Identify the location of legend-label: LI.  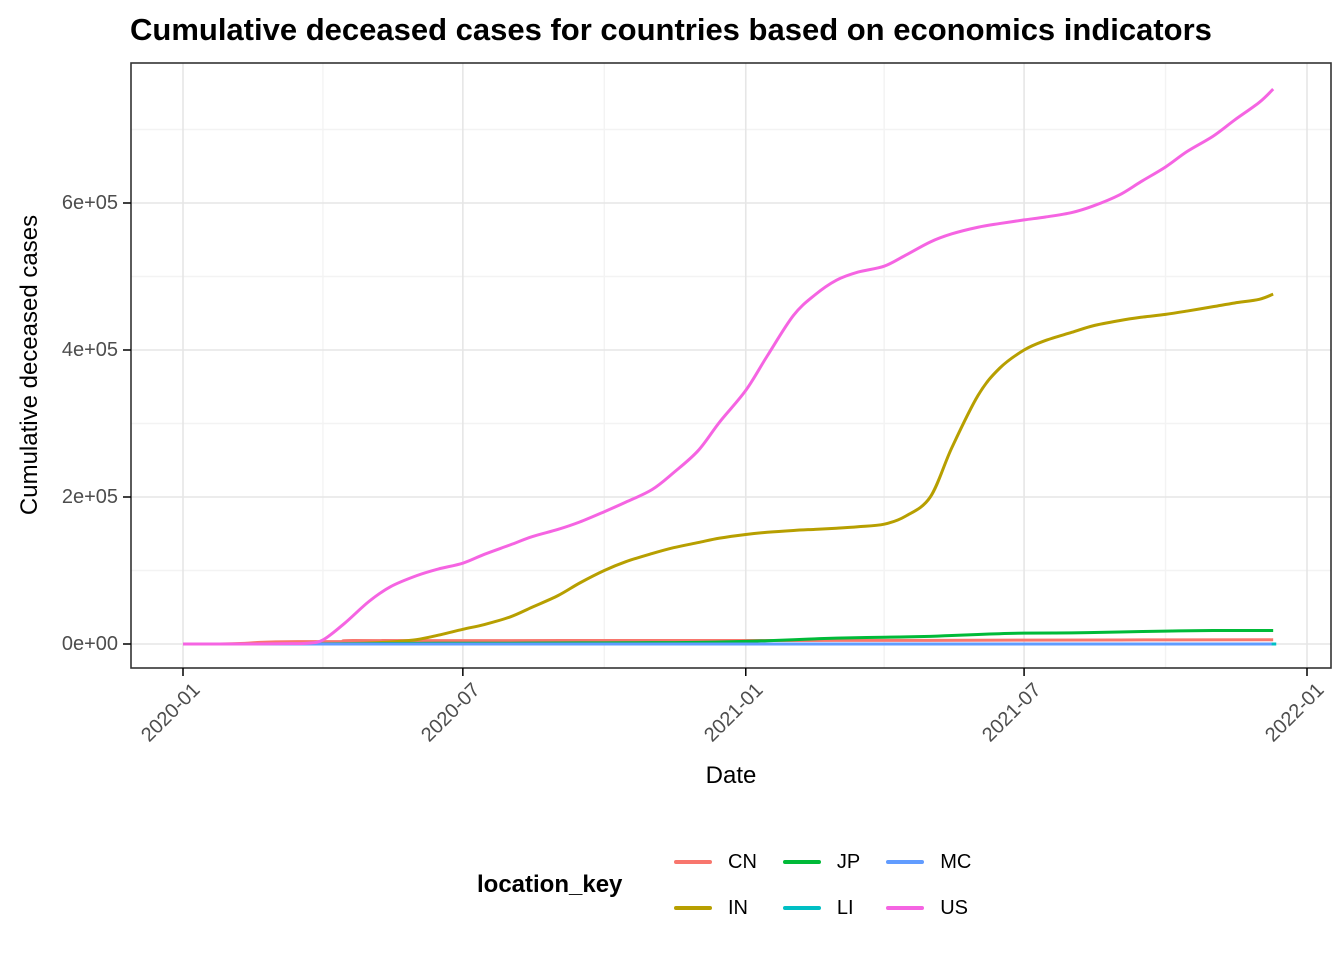
(845, 907).